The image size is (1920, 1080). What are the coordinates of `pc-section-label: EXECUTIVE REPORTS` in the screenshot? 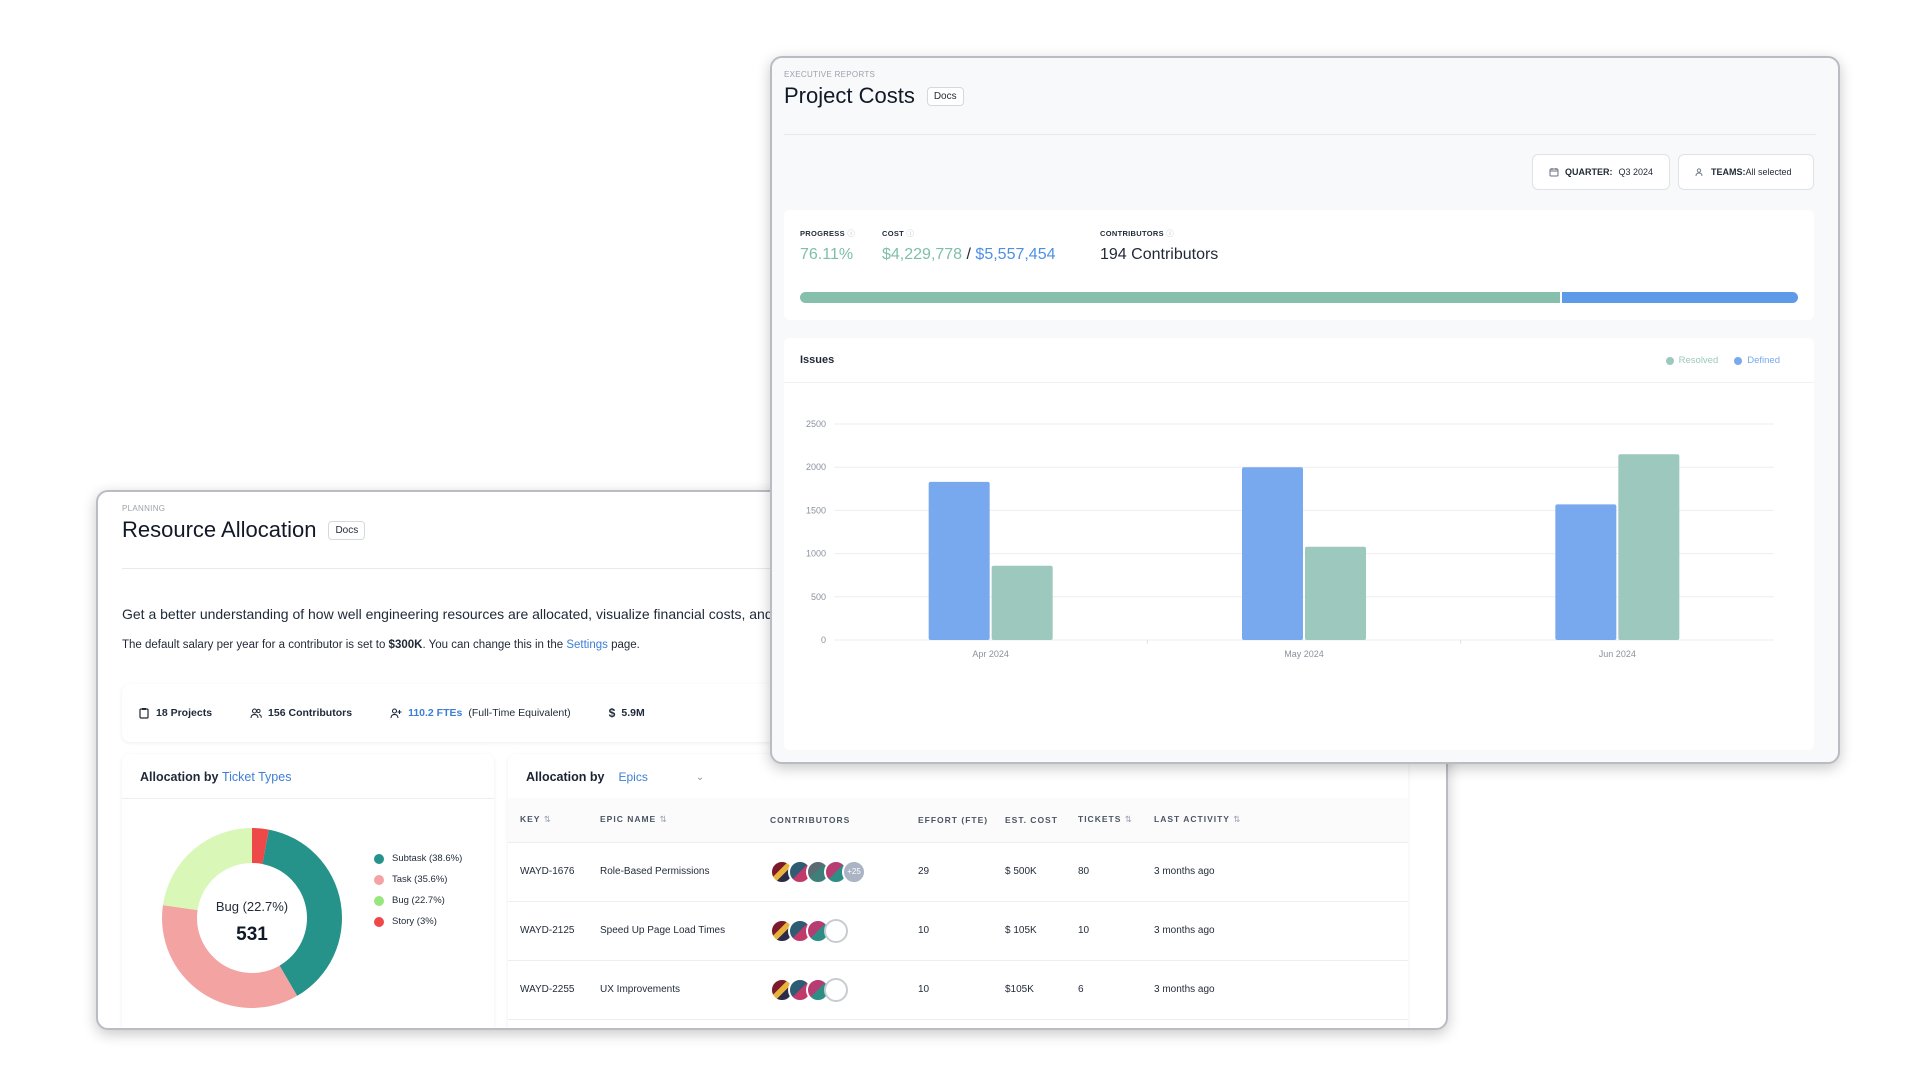 It's located at (830, 74).